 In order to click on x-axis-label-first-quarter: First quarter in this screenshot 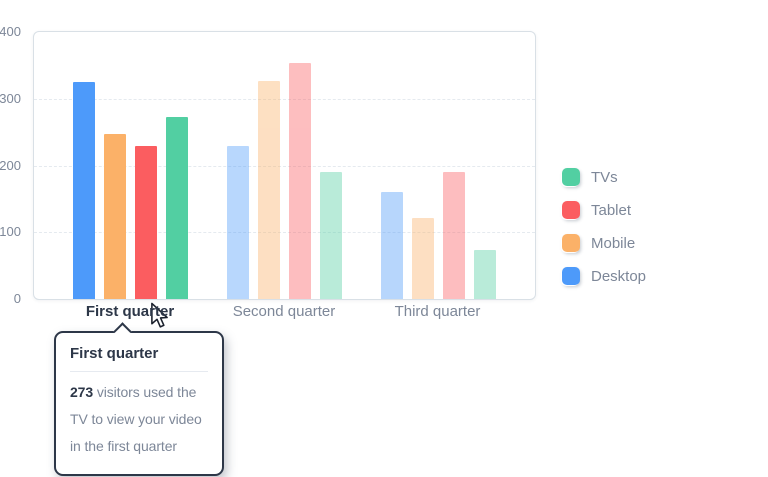, I will do `click(130, 311)`.